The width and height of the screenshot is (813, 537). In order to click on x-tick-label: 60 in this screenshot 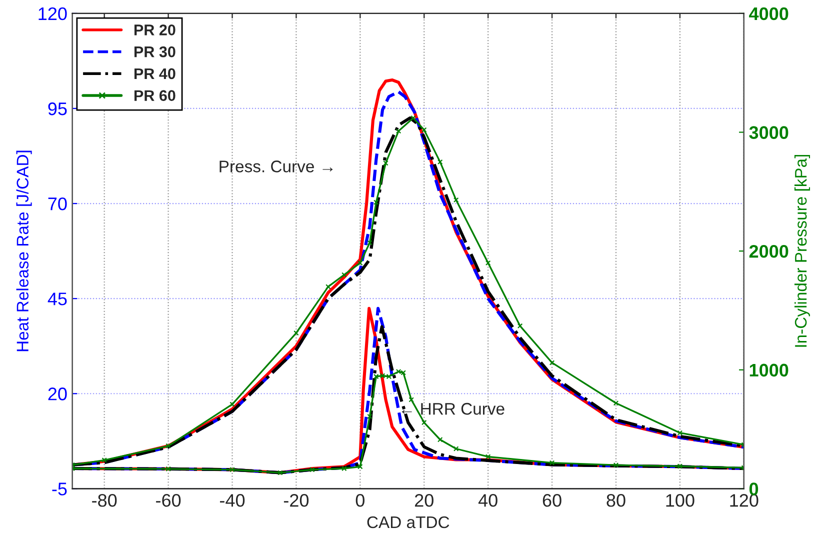, I will do `click(552, 500)`.